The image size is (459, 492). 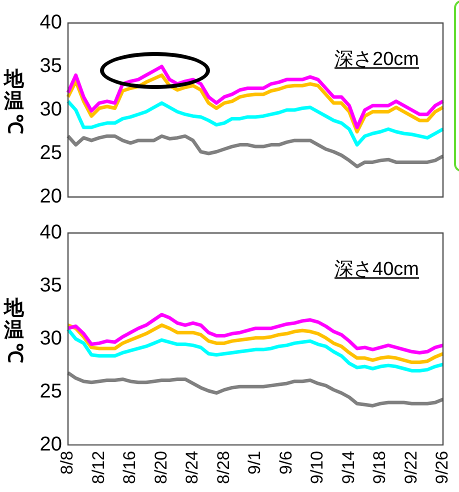 What do you see at coordinates (442, 467) in the screenshot?
I see `x-tick-label: 9/26` at bounding box center [442, 467].